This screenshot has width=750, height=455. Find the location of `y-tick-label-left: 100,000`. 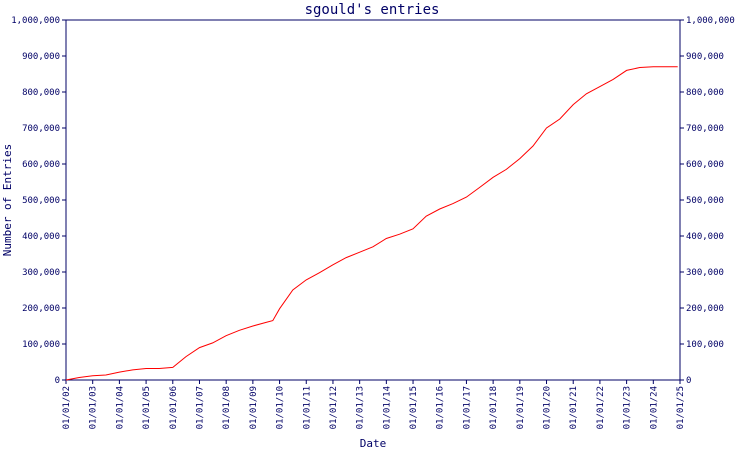

y-tick-label-left: 100,000 is located at coordinates (41, 345).